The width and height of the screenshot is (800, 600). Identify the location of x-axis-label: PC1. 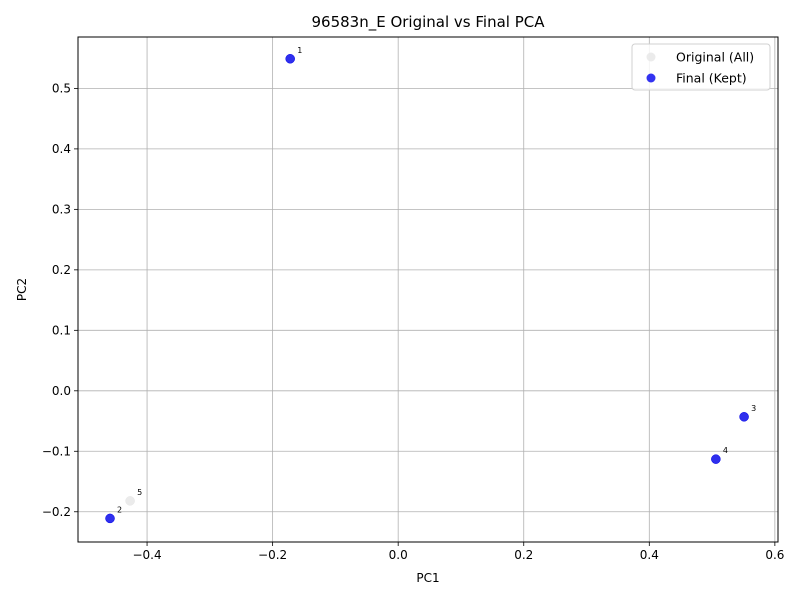
(427, 578).